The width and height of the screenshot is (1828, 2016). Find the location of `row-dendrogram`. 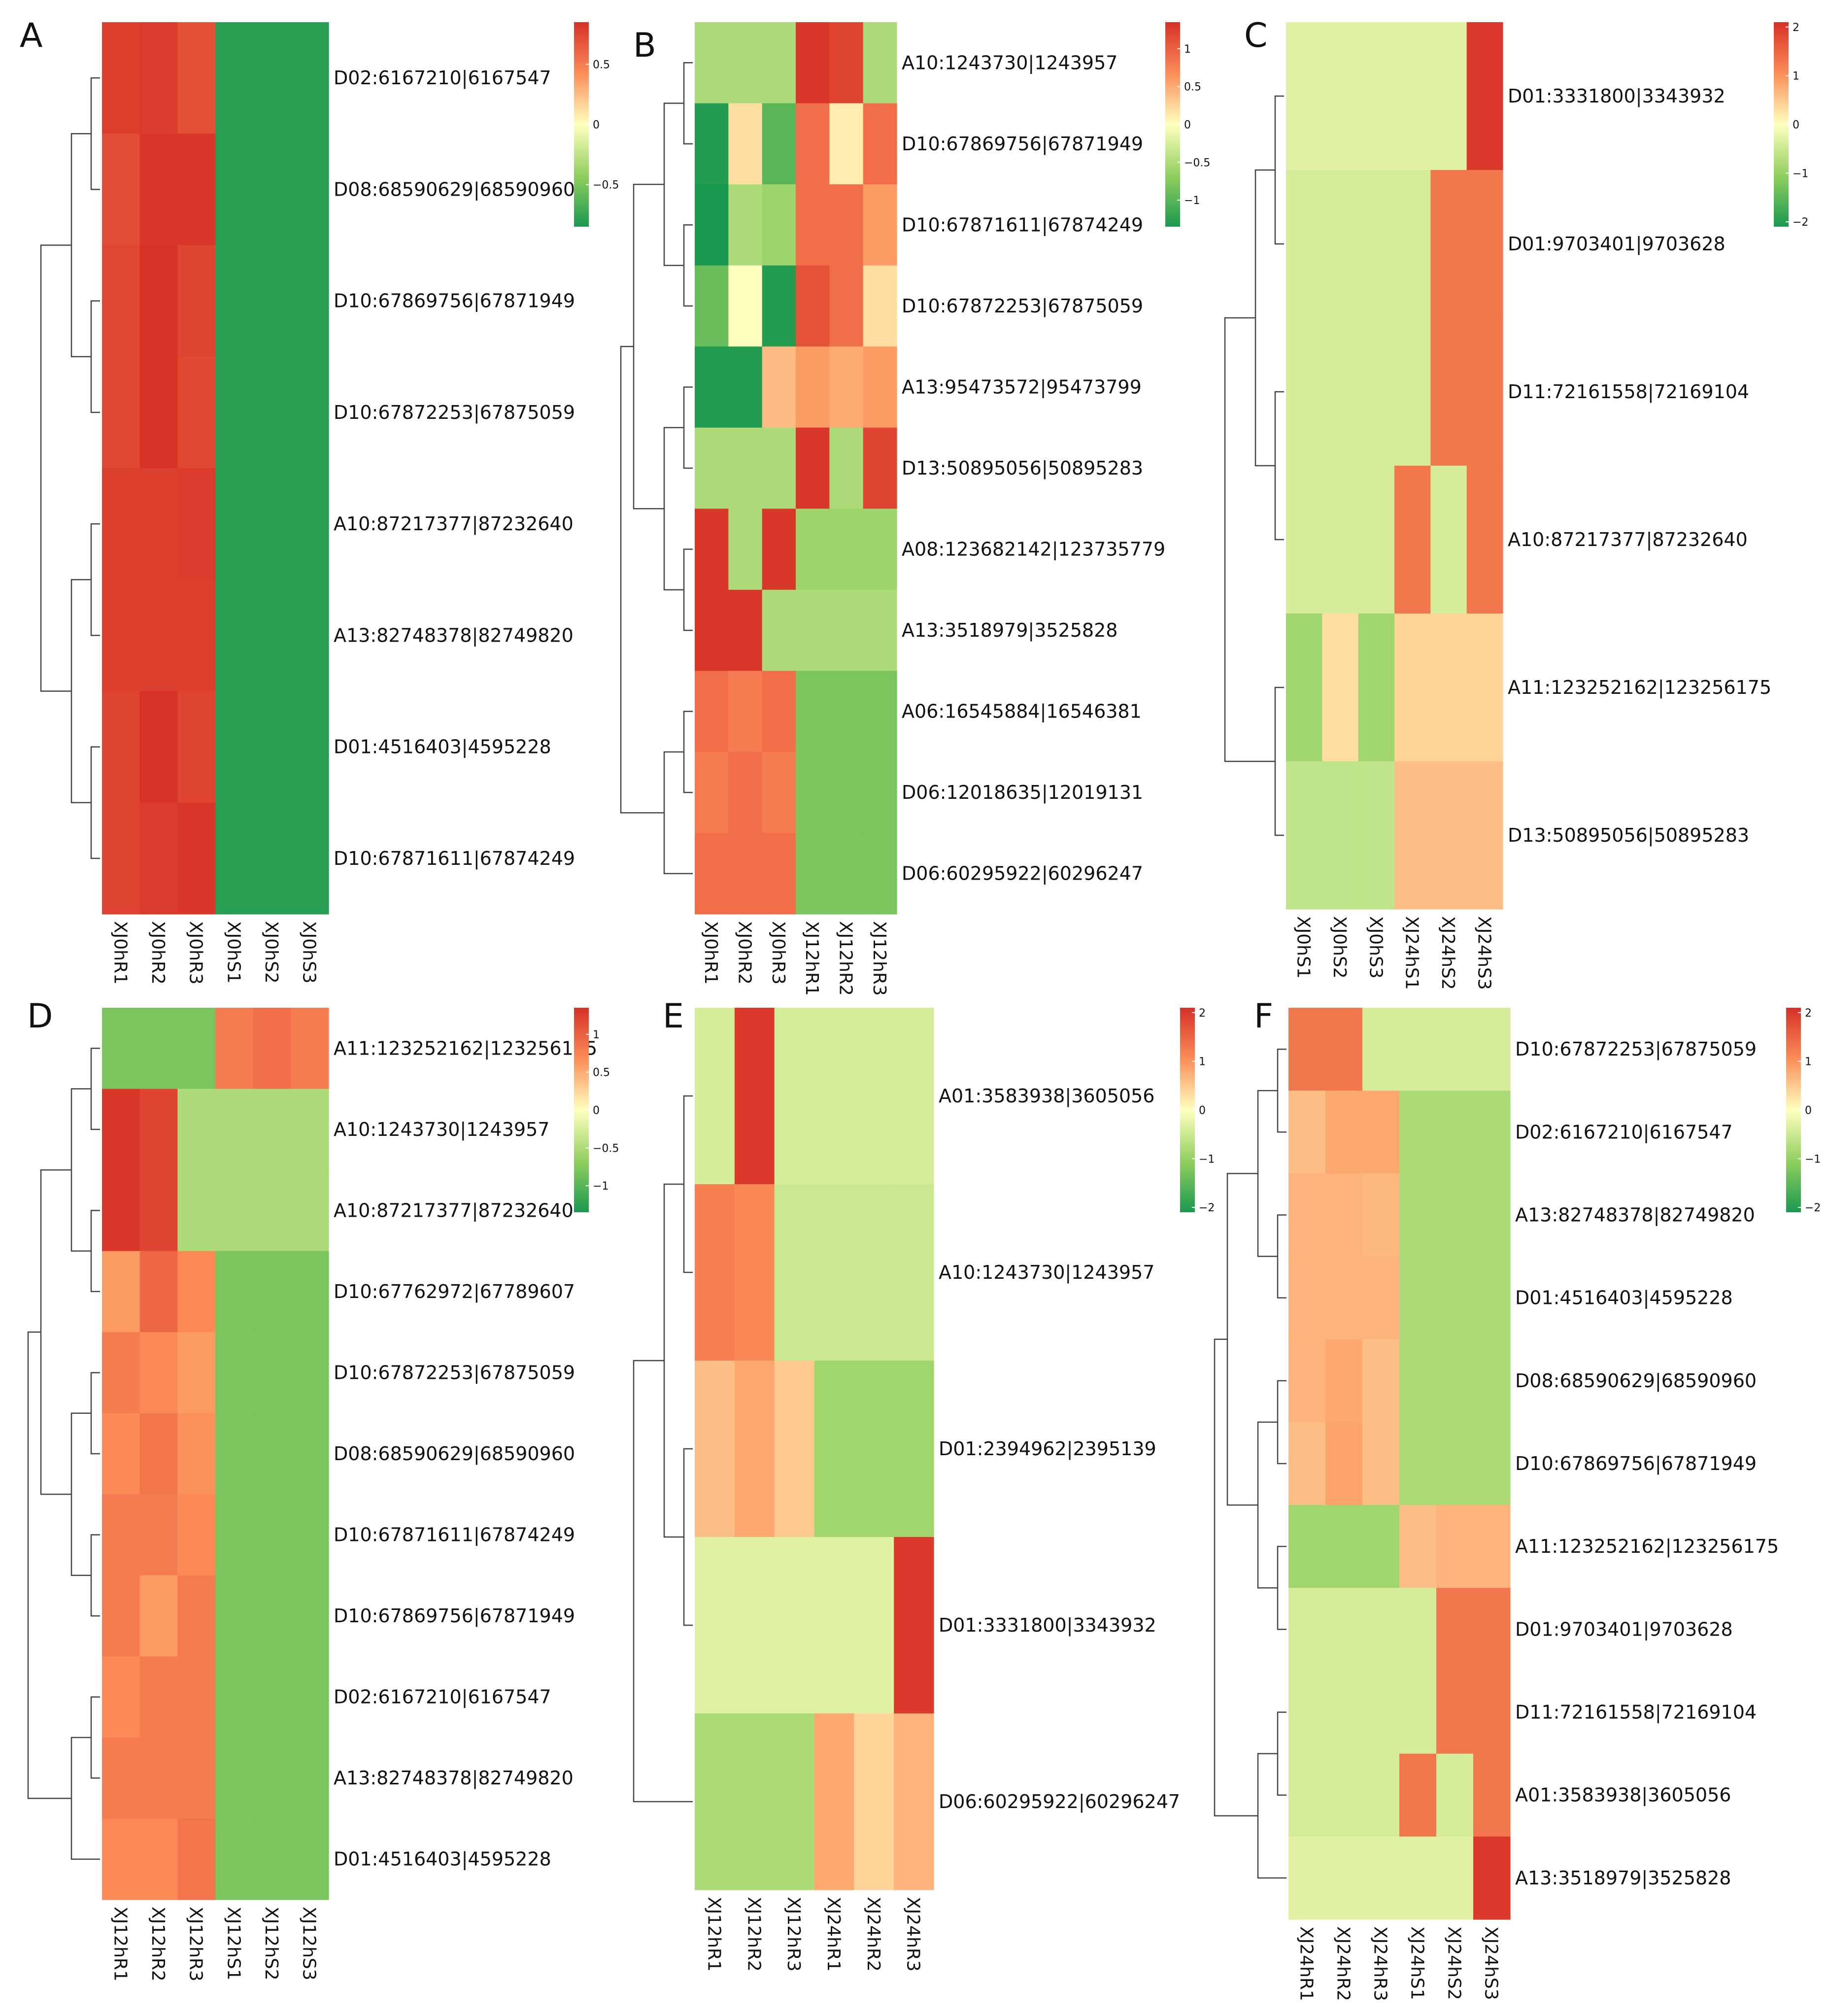

row-dendrogram is located at coordinates (656, 468).